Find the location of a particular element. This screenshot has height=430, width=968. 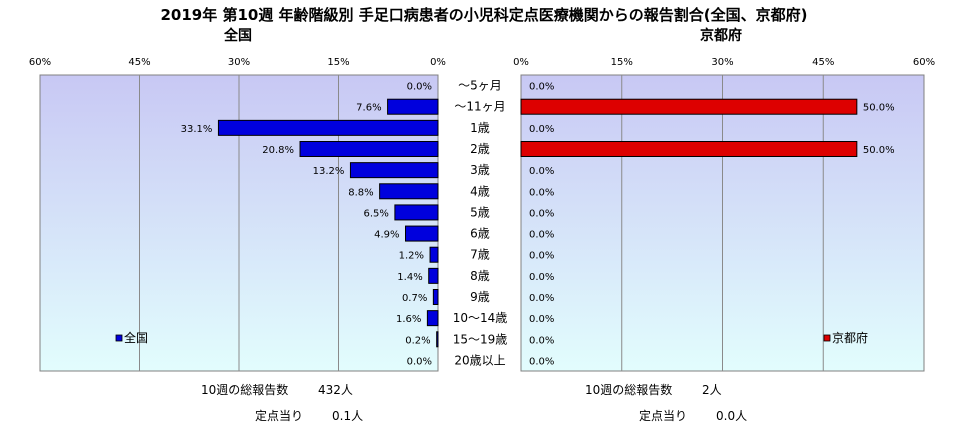

kyoto-total-label: 10週の総報告数 is located at coordinates (628, 389).